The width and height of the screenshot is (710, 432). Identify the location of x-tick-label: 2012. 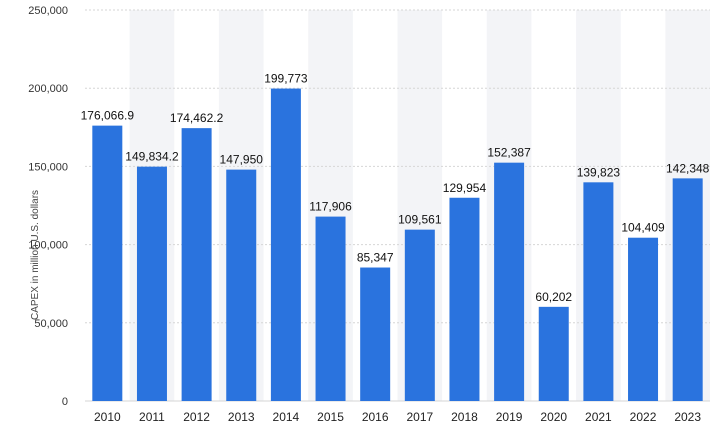
(196, 417).